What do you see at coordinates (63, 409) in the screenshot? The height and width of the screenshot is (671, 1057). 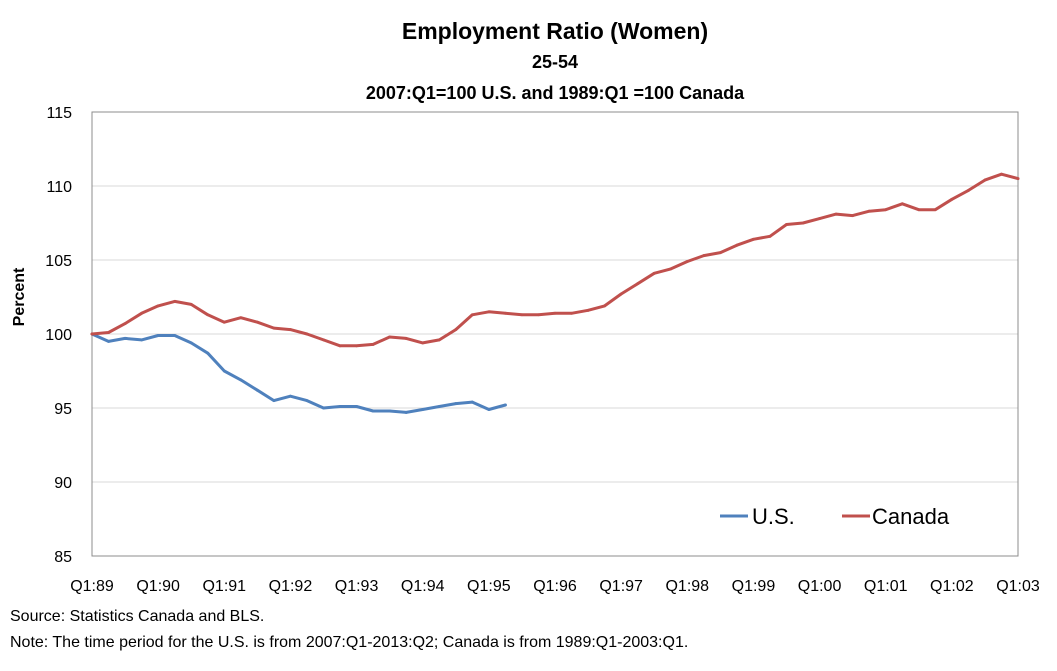 I see `y-tick-label: 95` at bounding box center [63, 409].